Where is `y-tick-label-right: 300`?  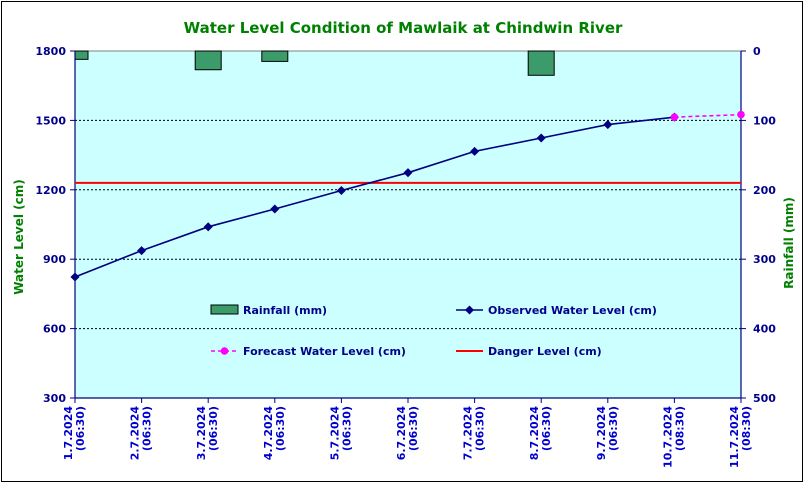
y-tick-label-right: 300 is located at coordinates (764, 259).